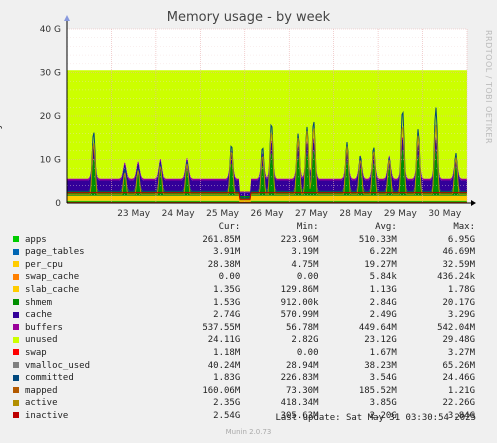 The height and width of the screenshot is (443, 497). What do you see at coordinates (243, 366) in the screenshot?
I see `legend-row-vmalloc-used: vmalloc_used 40.24M 28.94M 38.23M 65.26M` at bounding box center [243, 366].